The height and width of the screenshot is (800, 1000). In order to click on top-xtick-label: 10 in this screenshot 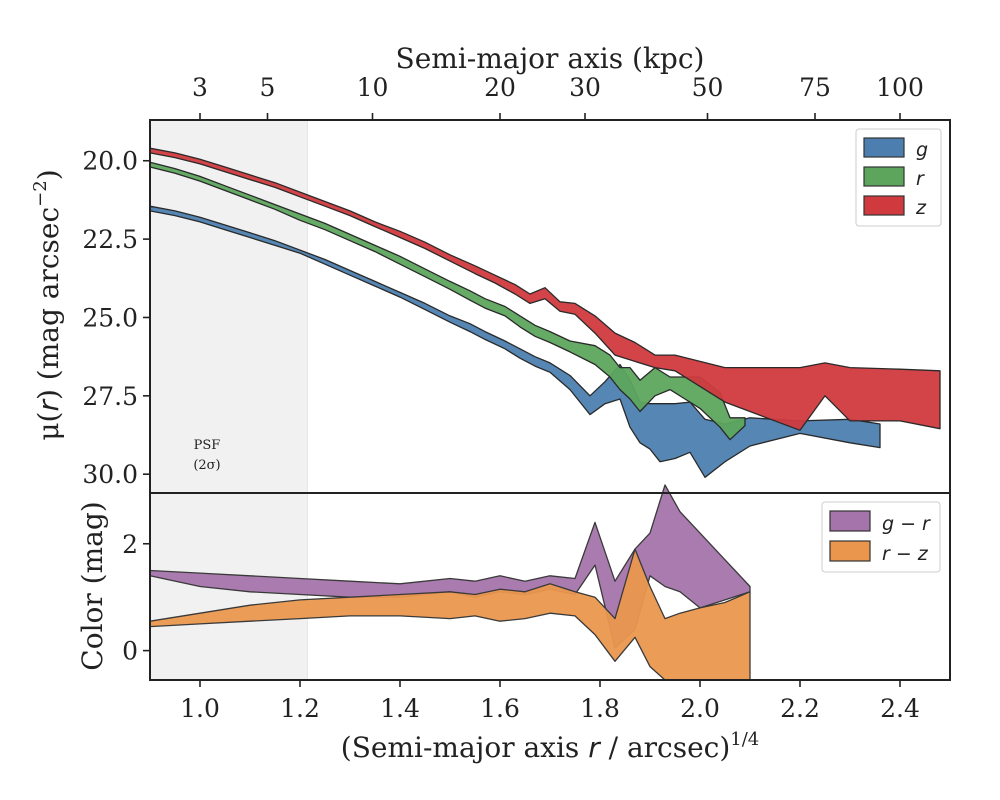, I will do `click(373, 87)`.